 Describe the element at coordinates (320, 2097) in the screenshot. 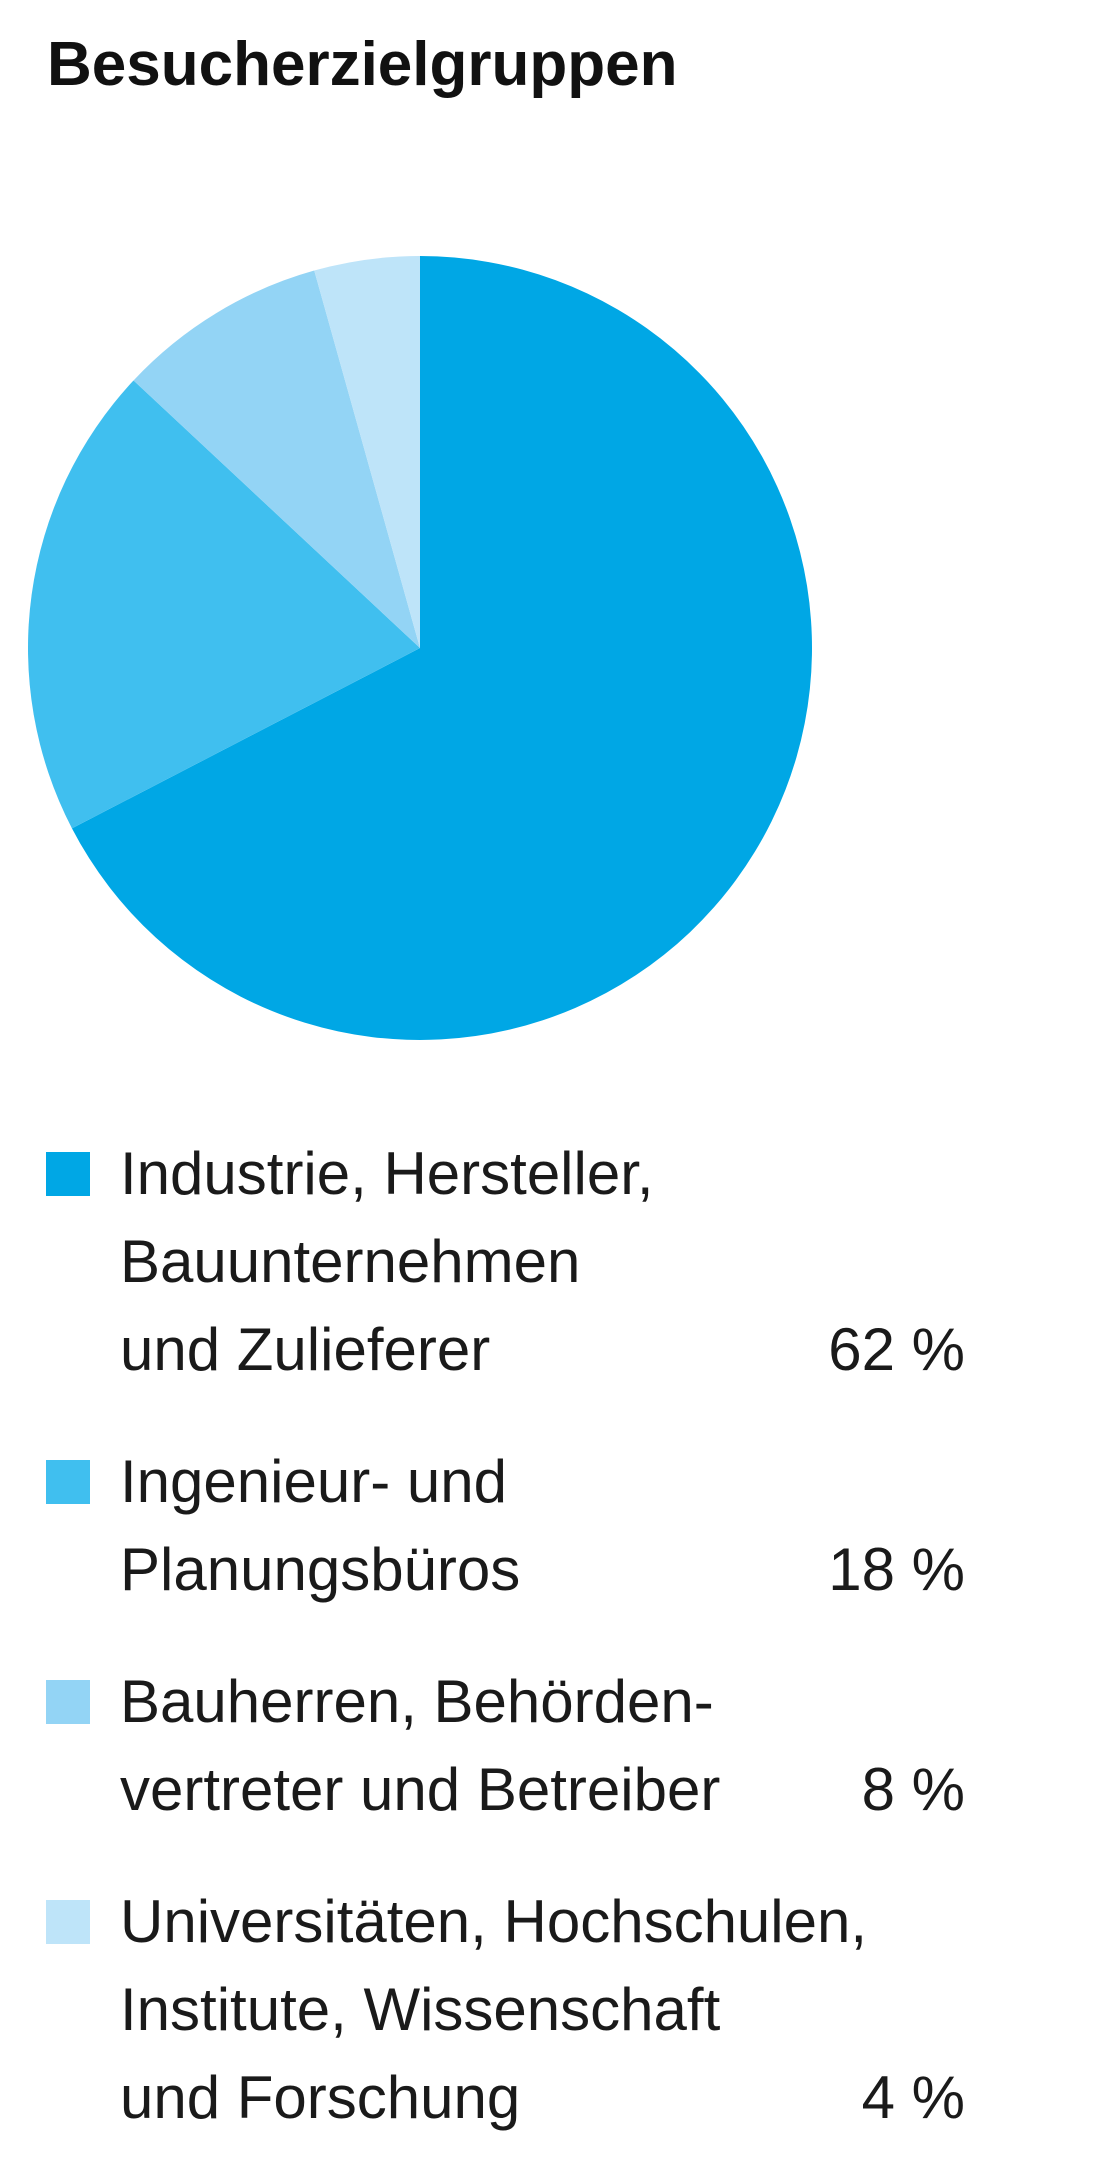

I see `legend-label-line: und Forschung` at that location.